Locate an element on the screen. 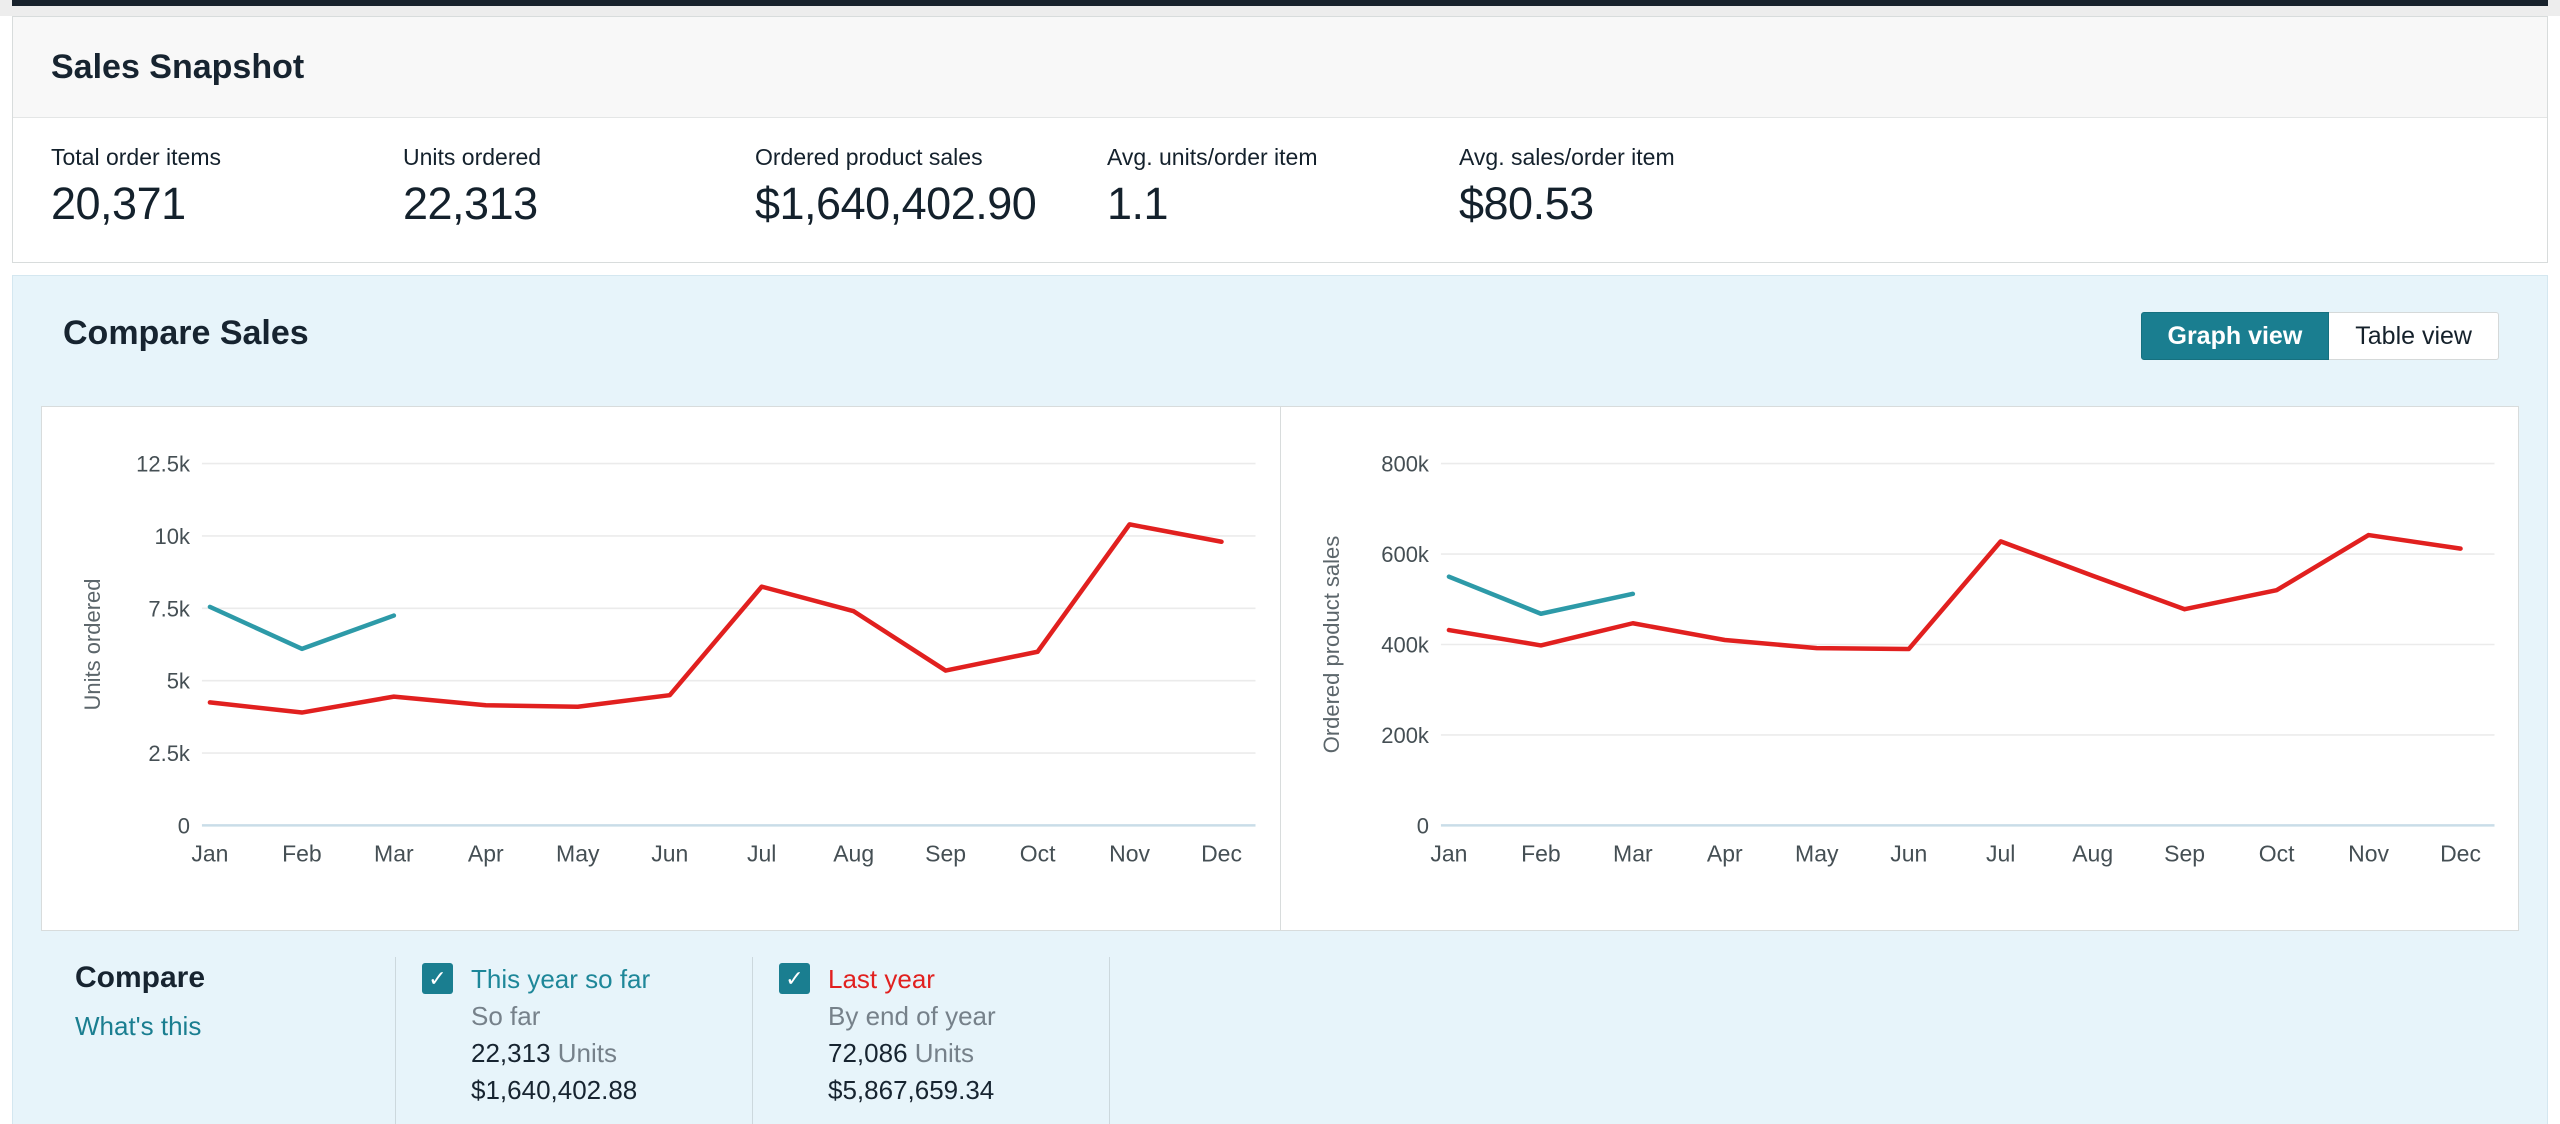  svg-text: 800k is located at coordinates (1405, 464).